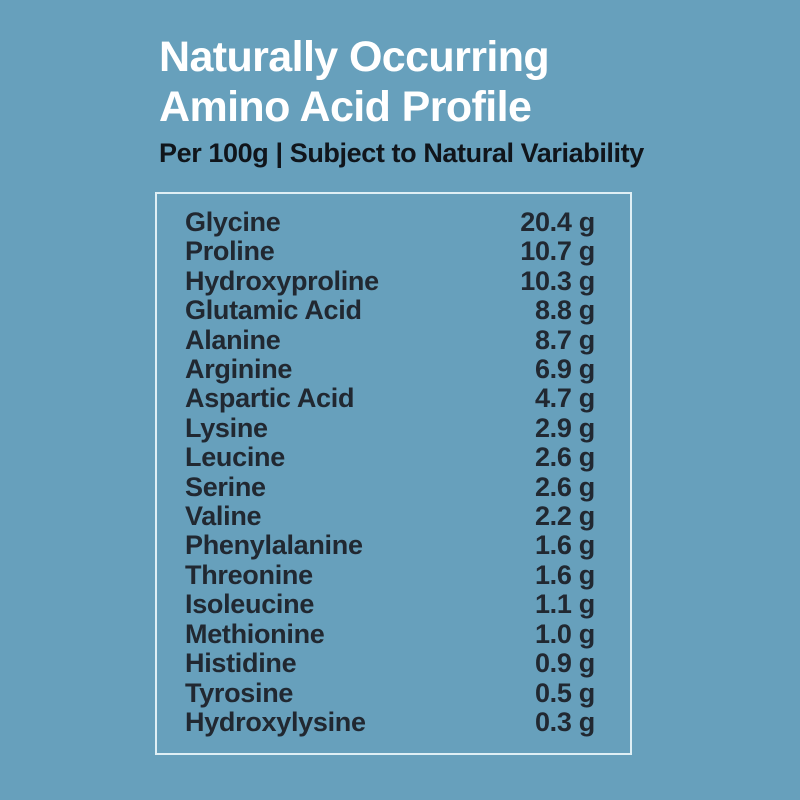 Image resolution: width=800 pixels, height=800 pixels. Describe the element at coordinates (225, 486) in the screenshot. I see `amino-acid-name: Serine` at that location.